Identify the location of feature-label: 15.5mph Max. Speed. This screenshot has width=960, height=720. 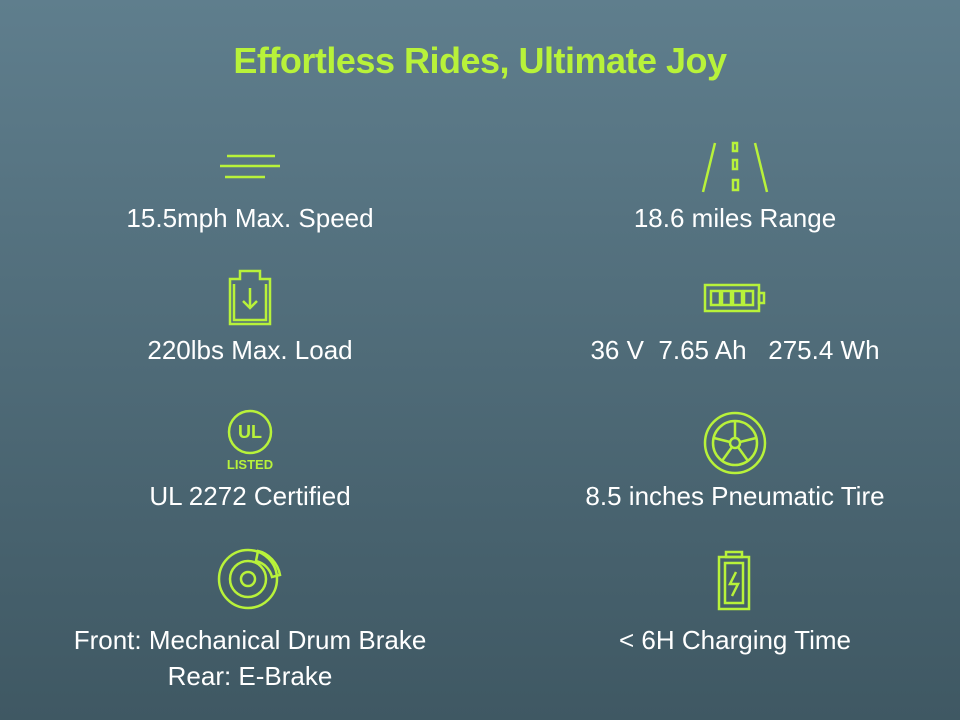
(250, 218).